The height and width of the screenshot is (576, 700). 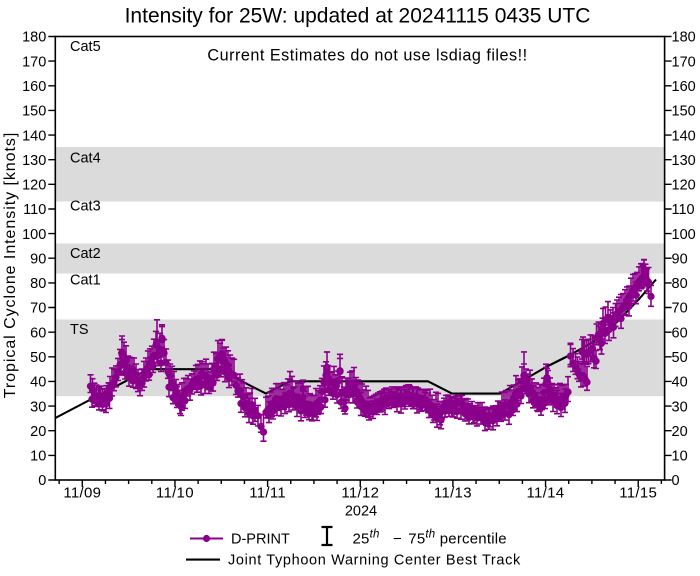 I want to click on svg-text: 2024, so click(x=361, y=512).